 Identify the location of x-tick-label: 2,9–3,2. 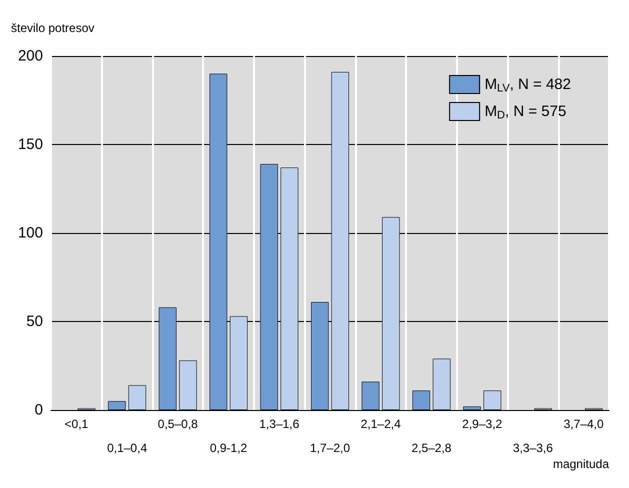
(482, 424).